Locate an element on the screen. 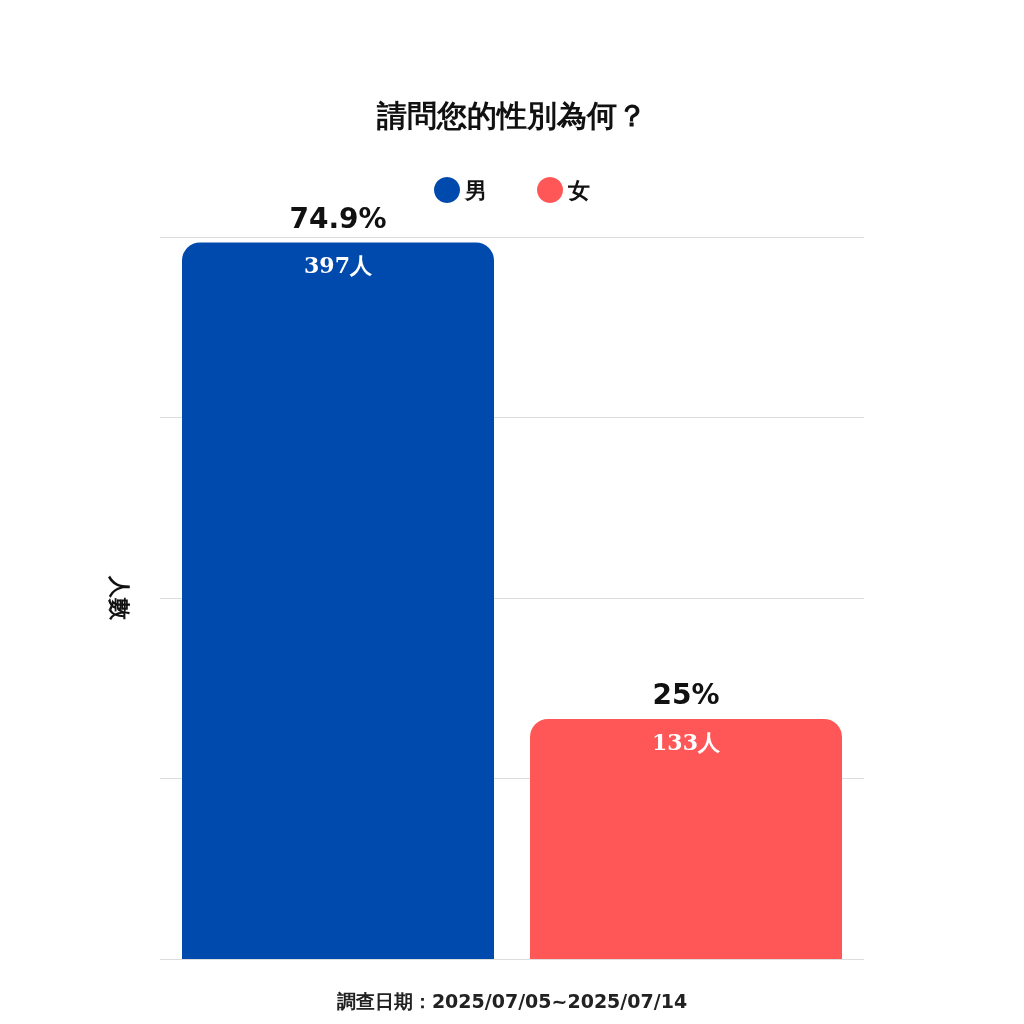 The width and height of the screenshot is (1024, 1024). annotation: 74.9% is located at coordinates (338, 218).